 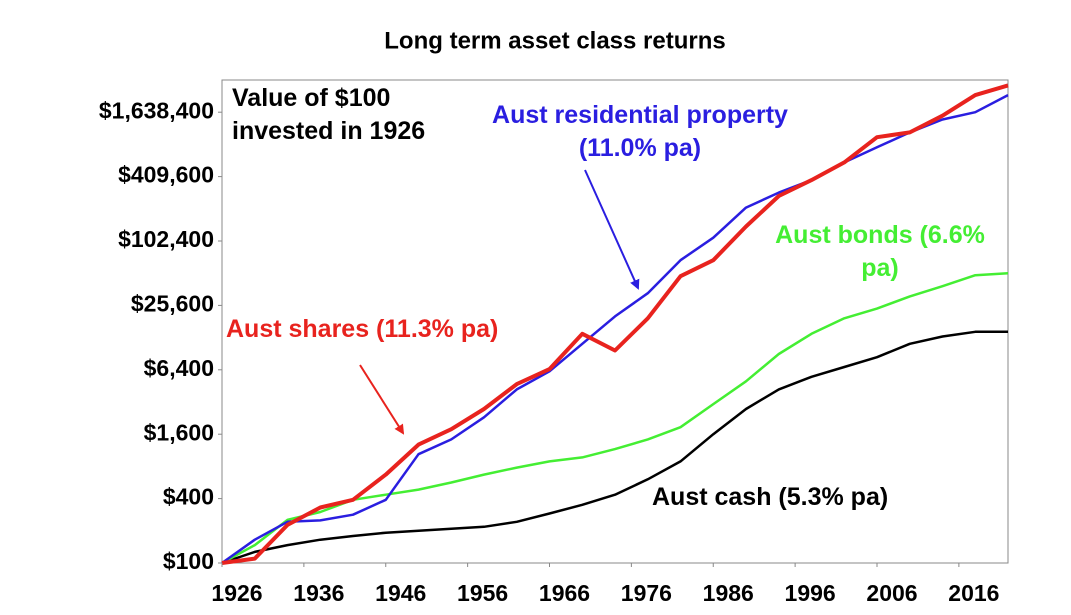 What do you see at coordinates (564, 593) in the screenshot?
I see `x-tick-label: 1966` at bounding box center [564, 593].